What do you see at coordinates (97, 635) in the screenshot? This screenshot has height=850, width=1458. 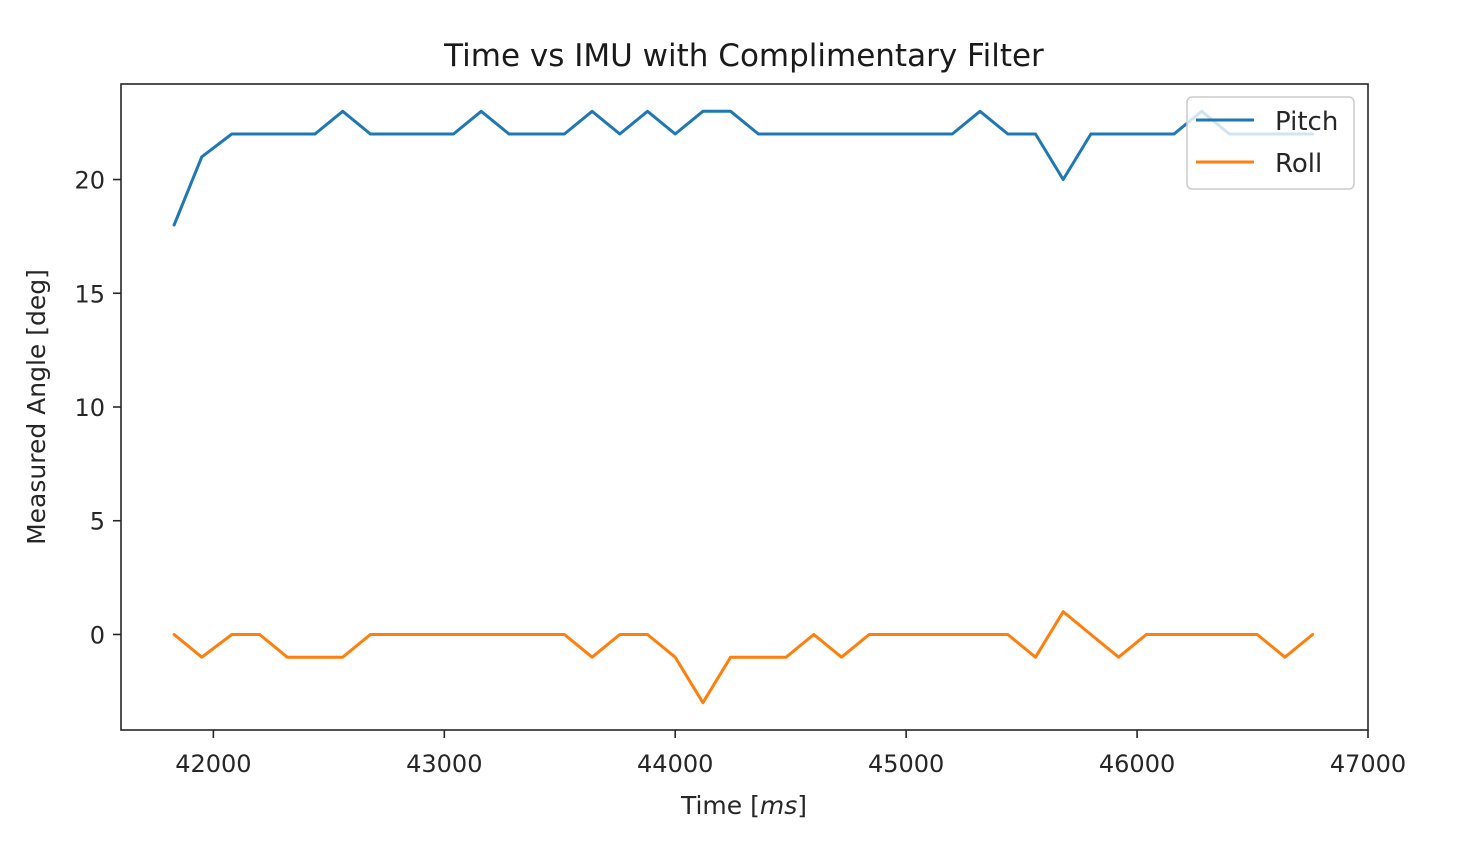 I see `y-tick-label: 0` at bounding box center [97, 635].